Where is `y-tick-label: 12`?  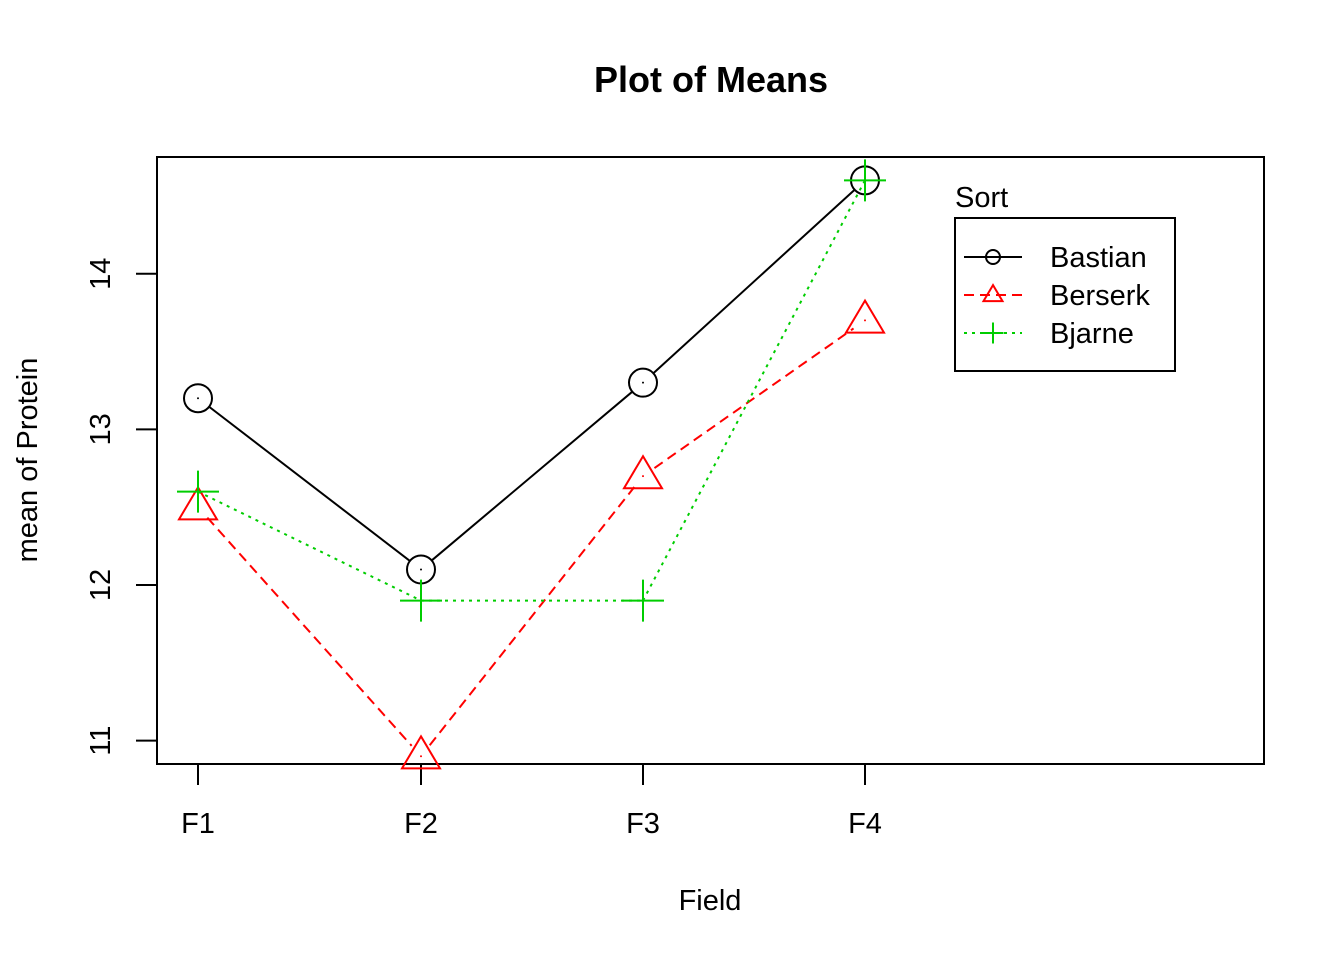 y-tick-label: 12 is located at coordinates (101, 585).